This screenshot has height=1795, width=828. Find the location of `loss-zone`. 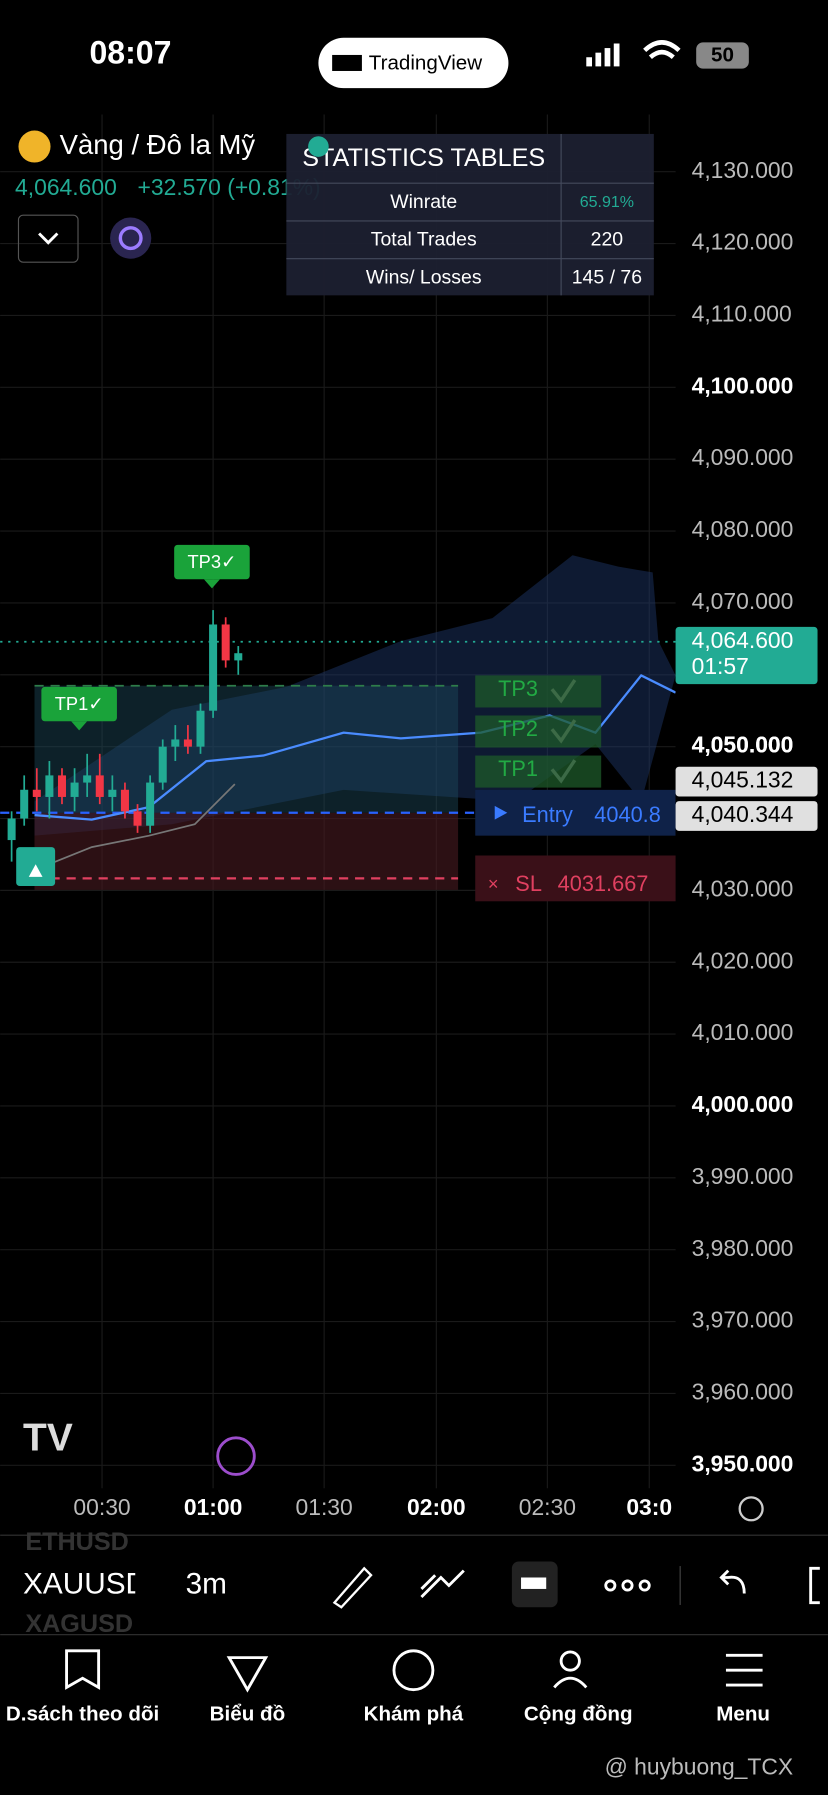

loss-zone is located at coordinates (246, 851).